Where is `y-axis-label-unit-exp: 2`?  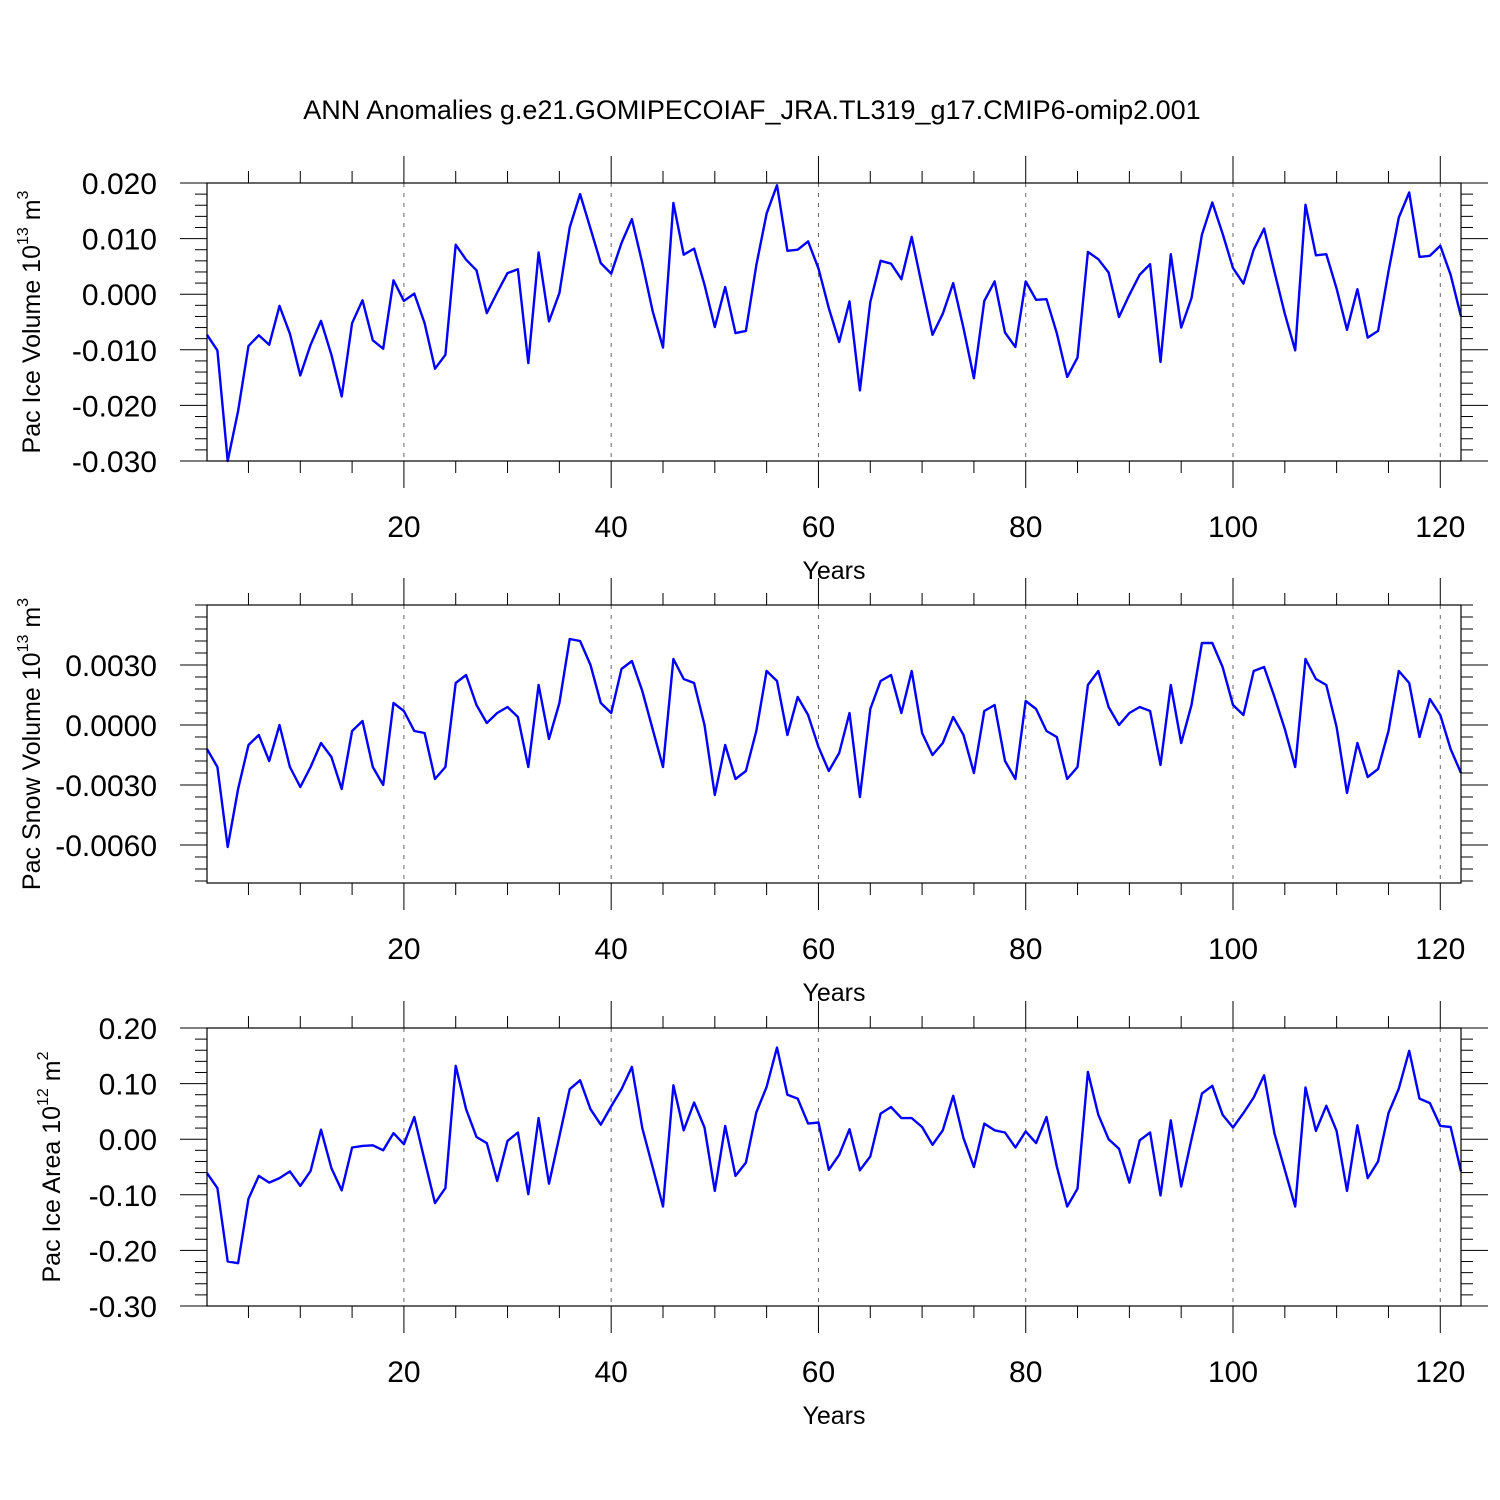 y-axis-label-unit-exp: 2 is located at coordinates (43, 1055).